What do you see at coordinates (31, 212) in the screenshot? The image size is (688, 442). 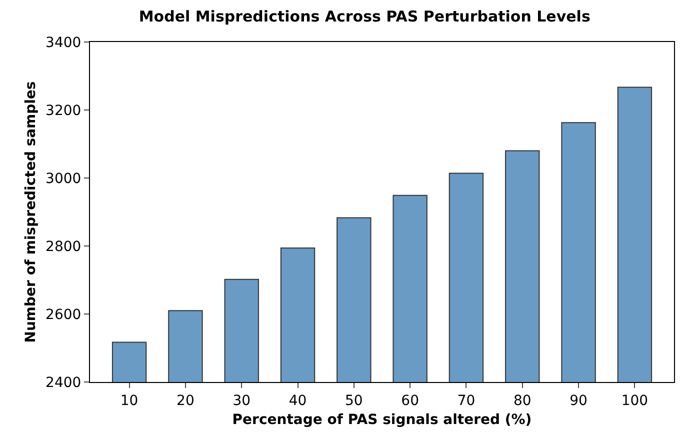 I see `y-axis-title: Number of mispredicted samples` at bounding box center [31, 212].